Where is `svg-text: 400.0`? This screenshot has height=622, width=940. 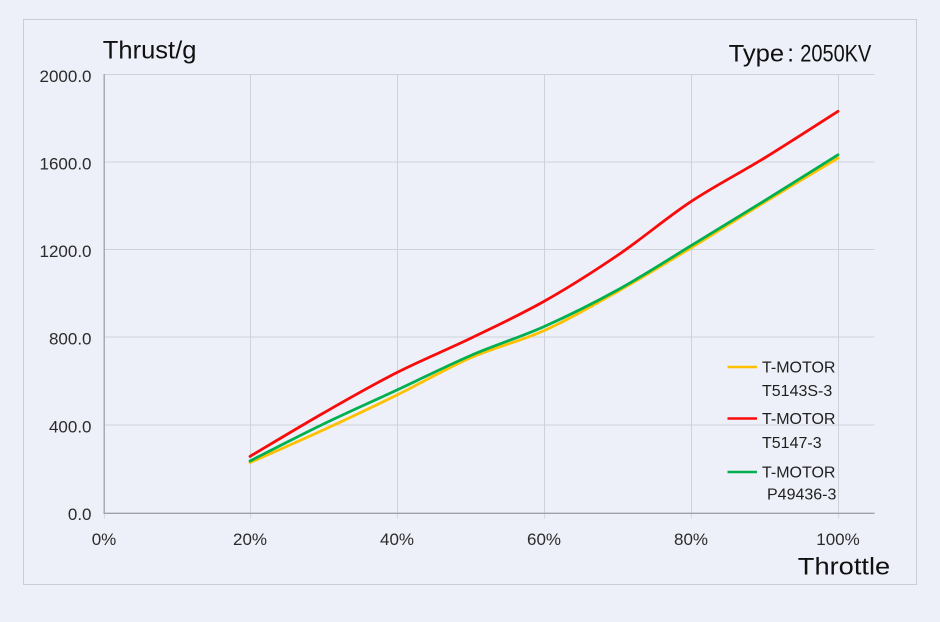
svg-text: 400.0 is located at coordinates (70, 426).